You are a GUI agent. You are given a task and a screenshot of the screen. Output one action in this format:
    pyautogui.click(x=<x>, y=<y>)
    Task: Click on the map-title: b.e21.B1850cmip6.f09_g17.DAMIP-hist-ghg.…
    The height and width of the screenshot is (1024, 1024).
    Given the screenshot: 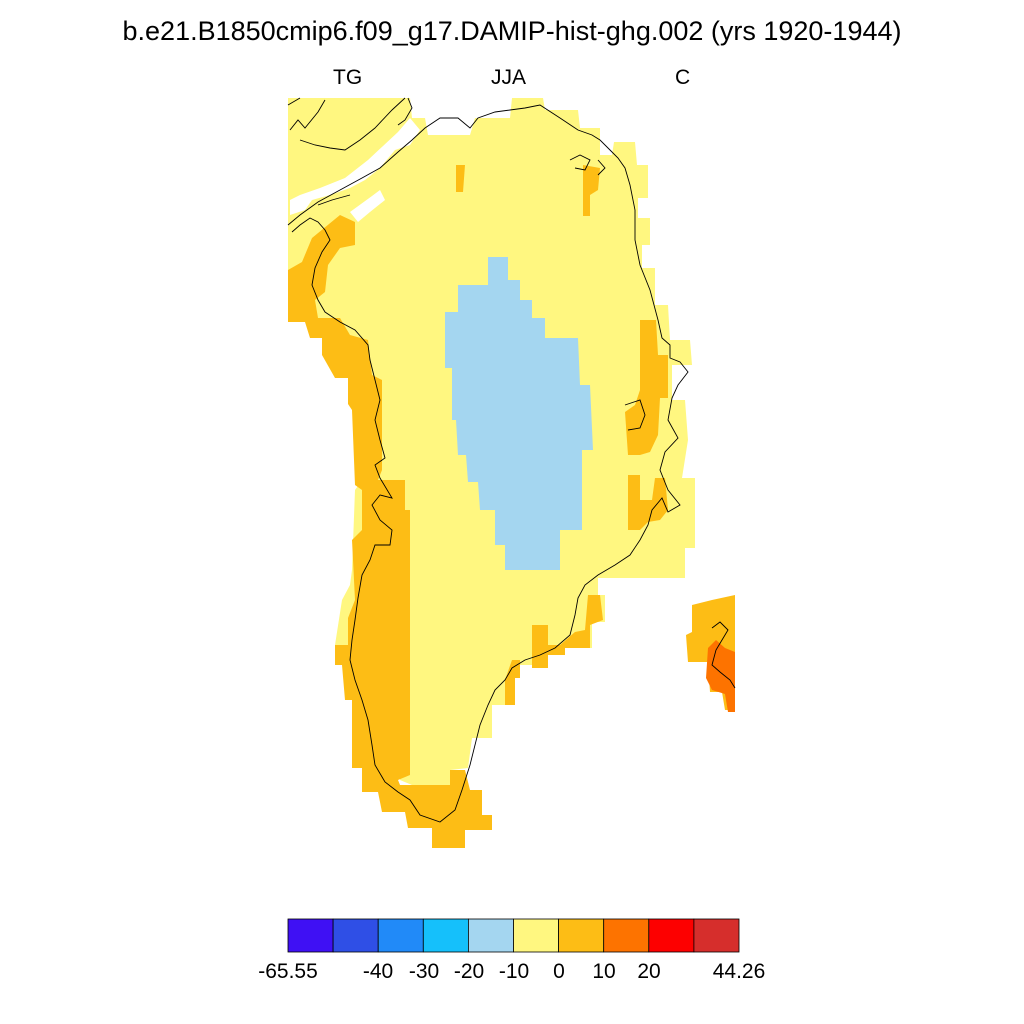 What is the action you would take?
    pyautogui.click(x=512, y=31)
    